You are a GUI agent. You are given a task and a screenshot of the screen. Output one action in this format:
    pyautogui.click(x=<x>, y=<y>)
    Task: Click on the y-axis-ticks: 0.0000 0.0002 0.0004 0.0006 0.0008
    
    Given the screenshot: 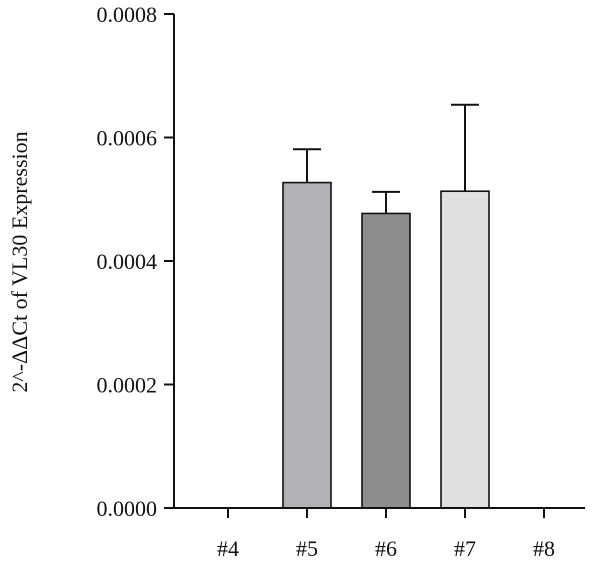 What is the action you would take?
    pyautogui.click(x=135, y=261)
    